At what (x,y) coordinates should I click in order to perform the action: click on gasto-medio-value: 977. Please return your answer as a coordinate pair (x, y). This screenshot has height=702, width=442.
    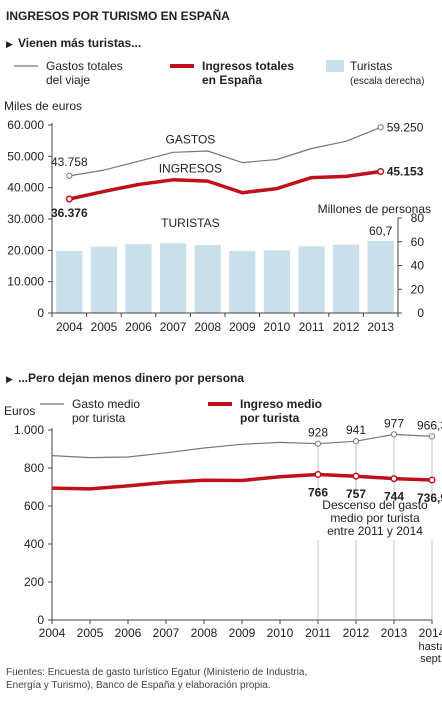
    Looking at the image, I should click on (394, 423).